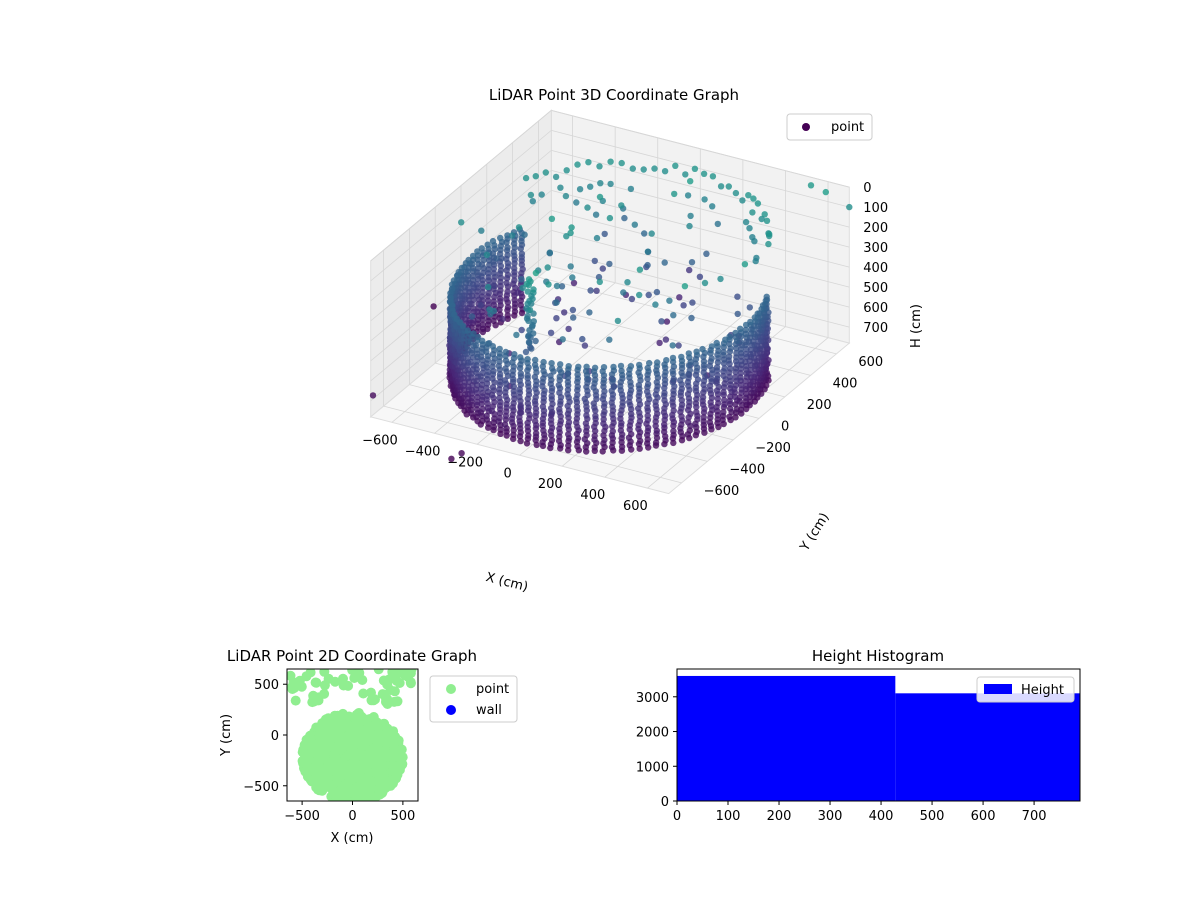  Describe the element at coordinates (875, 208) in the screenshot. I see `z-tick-label-3d: 100` at that location.